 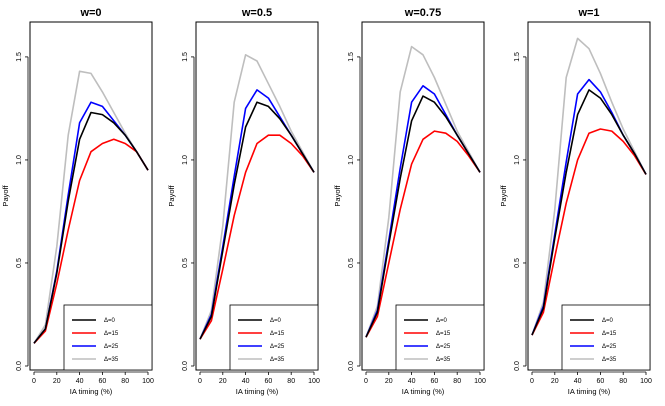 I want to click on panel-title: w=1, so click(x=588, y=13).